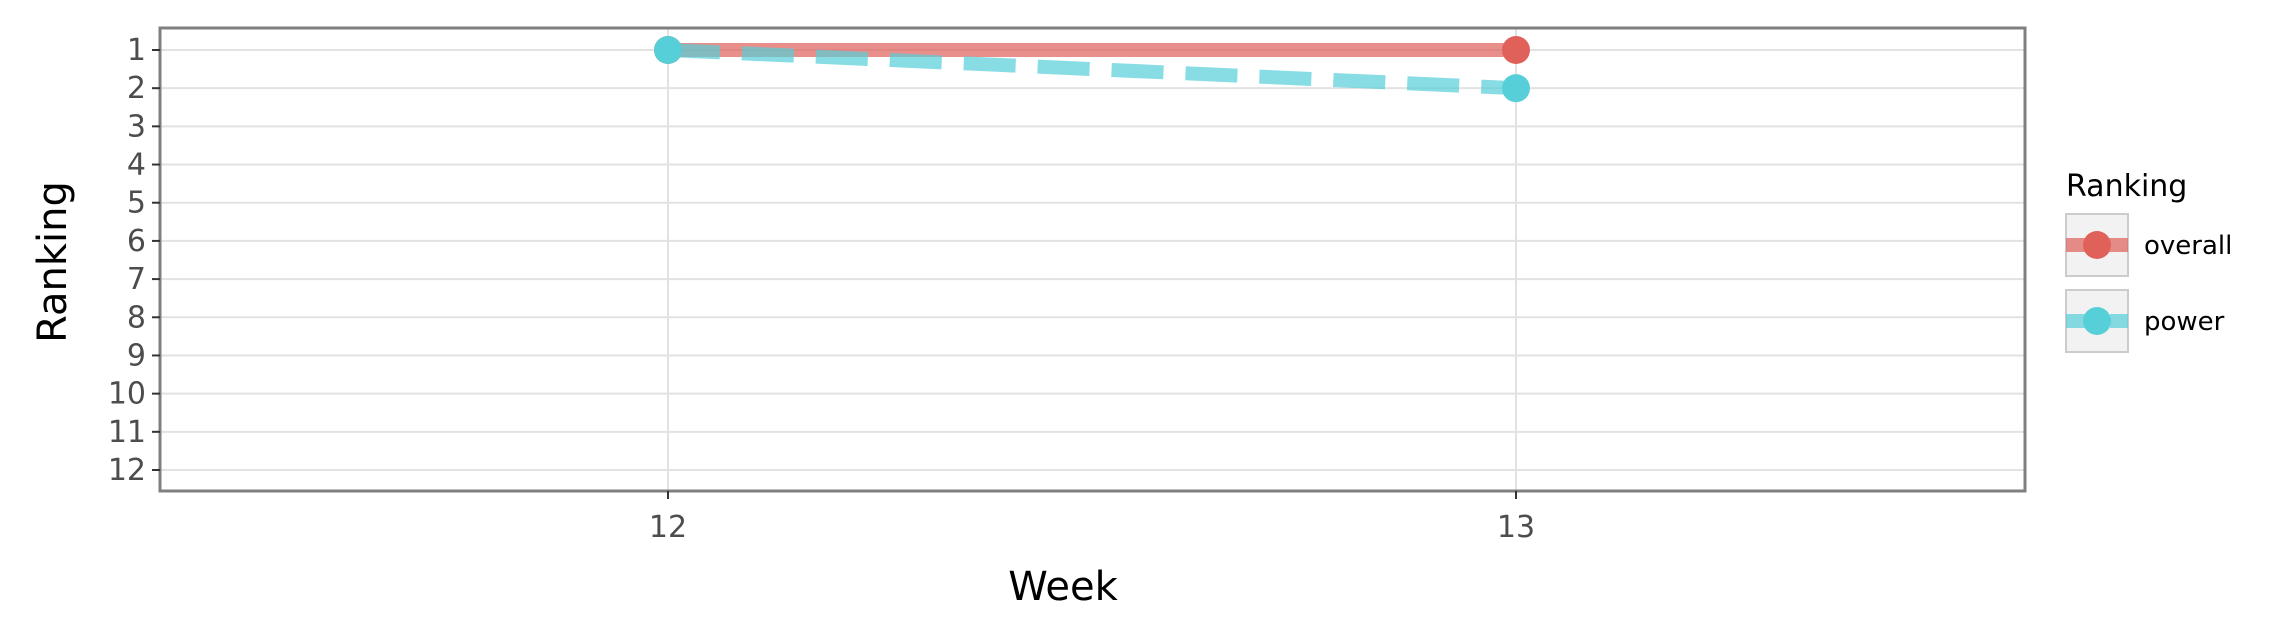  What do you see at coordinates (1063, 587) in the screenshot?
I see `x-axis-title: Week` at bounding box center [1063, 587].